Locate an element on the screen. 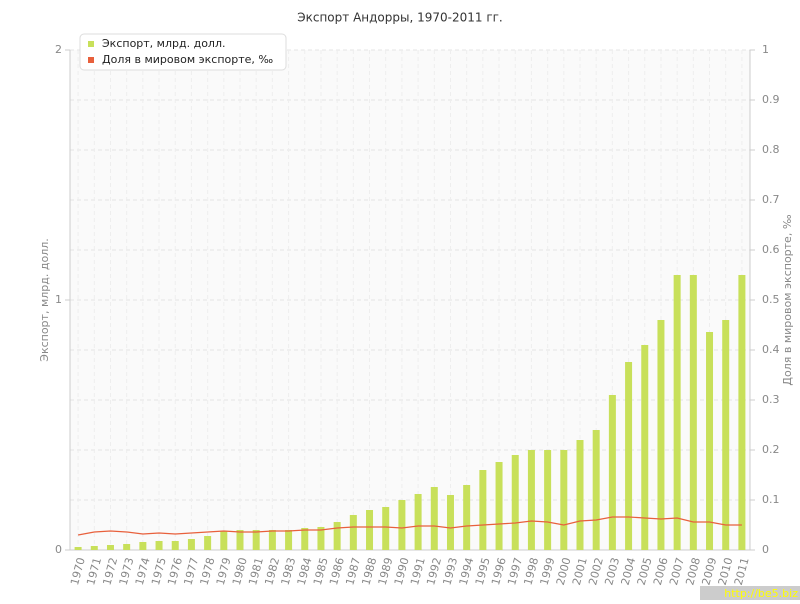 The height and width of the screenshot is (604, 800). y2-tick-label: 0.5 is located at coordinates (771, 299).